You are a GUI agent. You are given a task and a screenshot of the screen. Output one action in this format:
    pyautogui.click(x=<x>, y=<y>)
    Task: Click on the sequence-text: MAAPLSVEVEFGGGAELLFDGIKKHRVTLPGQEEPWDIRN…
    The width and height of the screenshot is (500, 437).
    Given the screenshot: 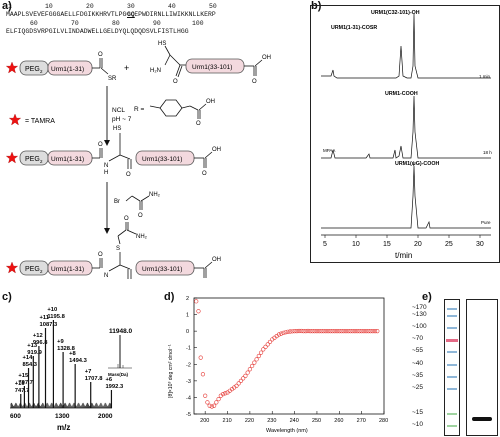 What is the action you would take?
    pyautogui.click(x=111, y=14)
    